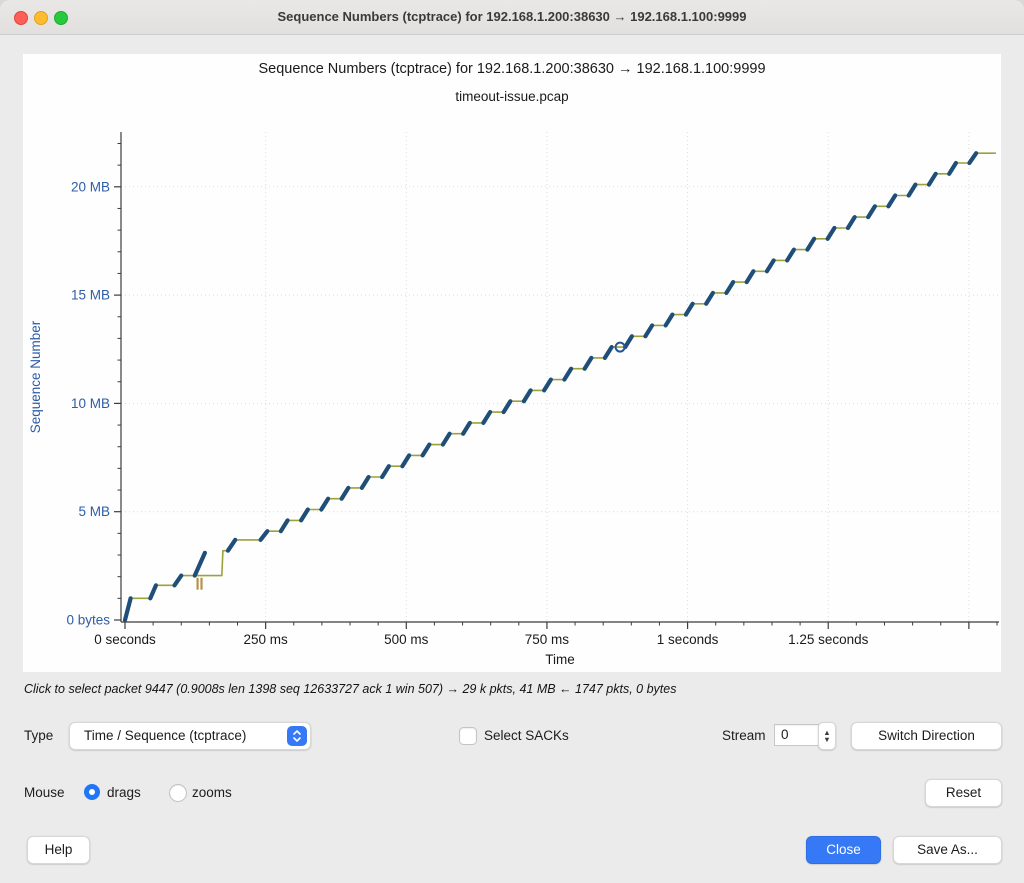 Image resolution: width=1024 pixels, height=883 pixels. I want to click on svg-text: 500 ms, so click(406, 639).